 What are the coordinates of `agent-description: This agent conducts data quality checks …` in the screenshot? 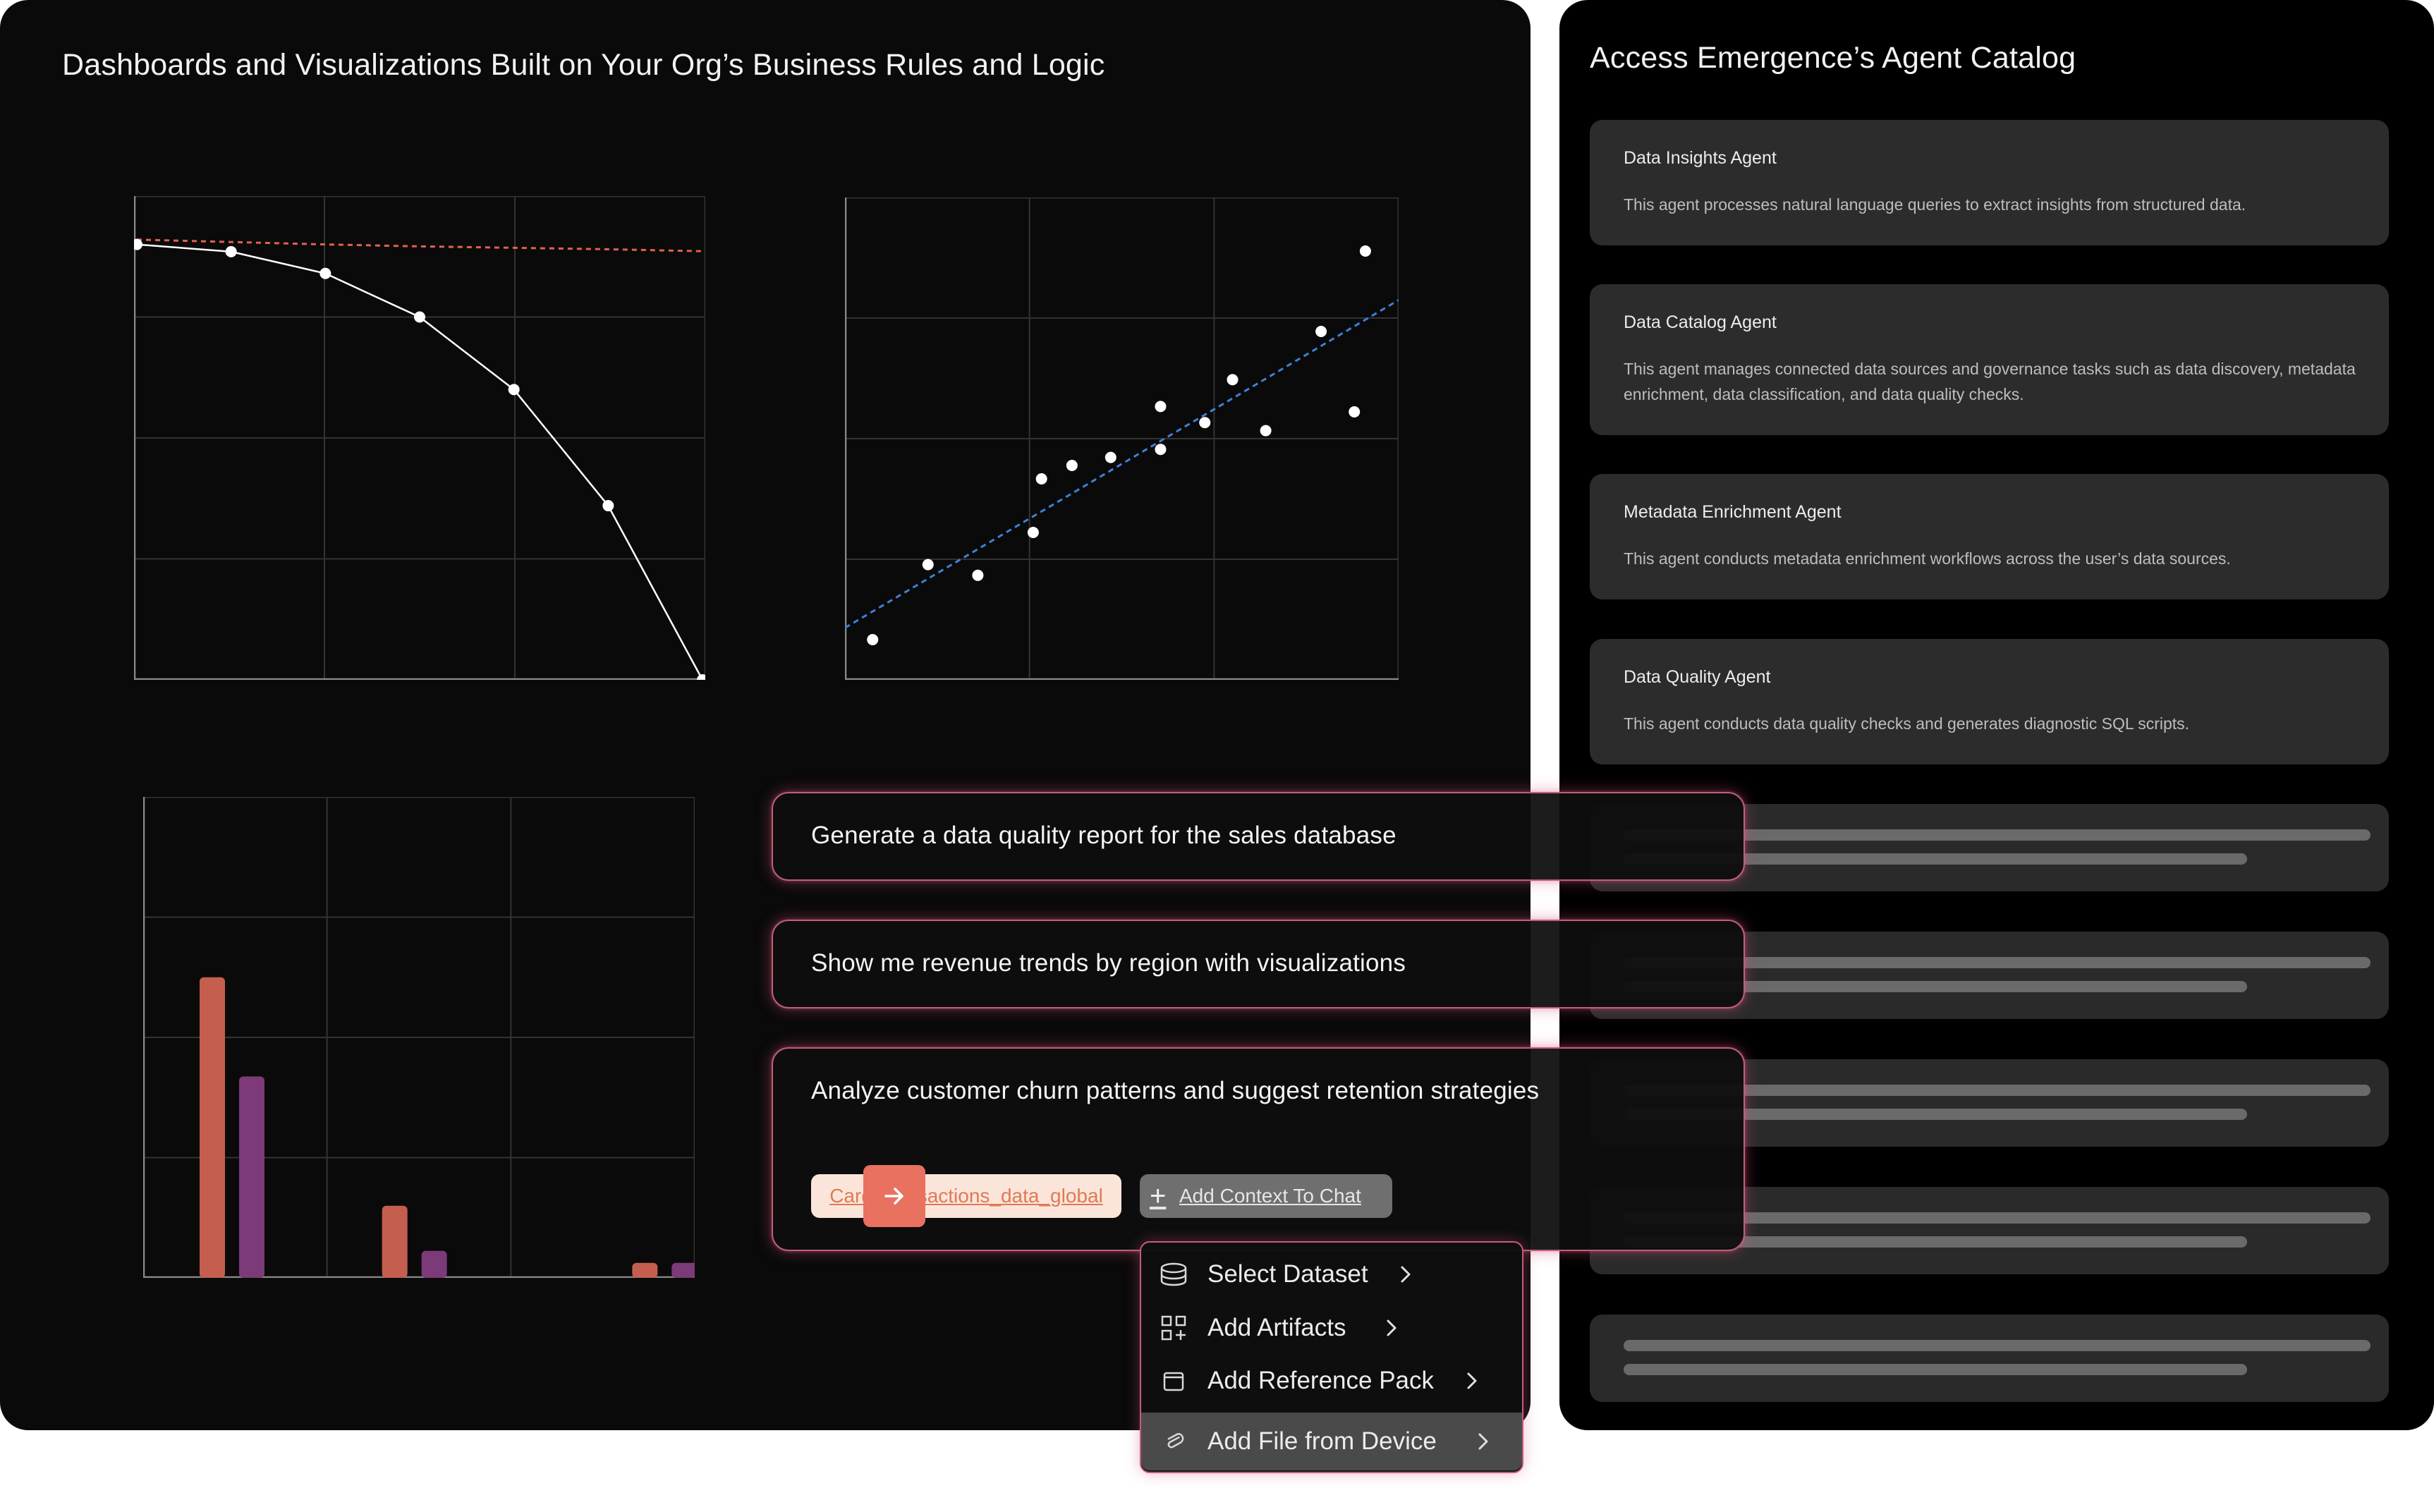 It's located at (1907, 723).